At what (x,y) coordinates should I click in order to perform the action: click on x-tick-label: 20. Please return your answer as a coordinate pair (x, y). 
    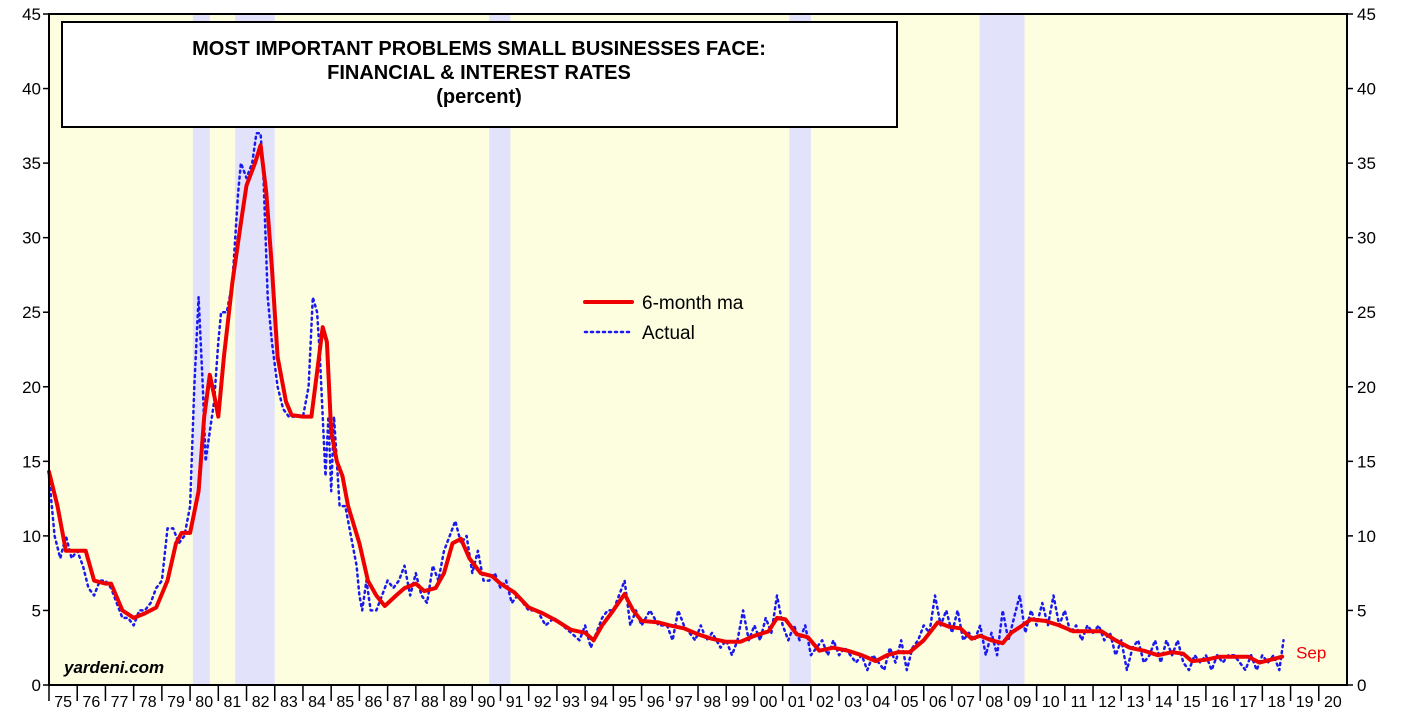
    Looking at the image, I should click on (1333, 702).